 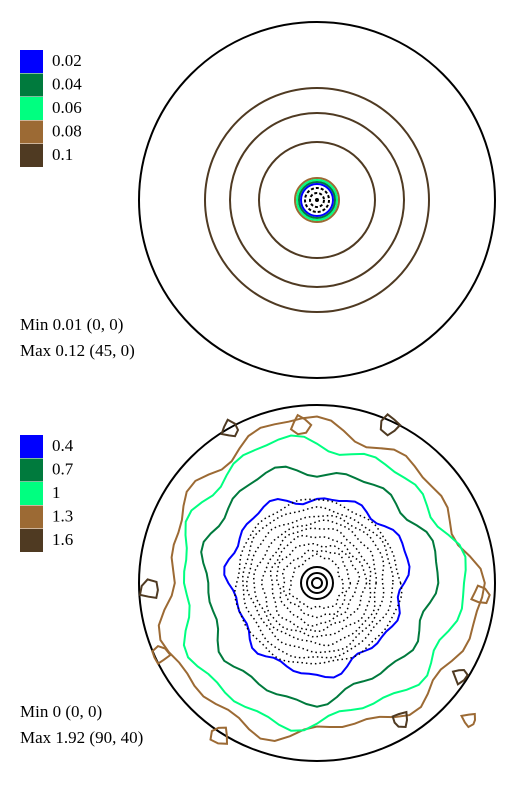 What do you see at coordinates (67, 130) in the screenshot?
I see `legend-label: 0.08` at bounding box center [67, 130].